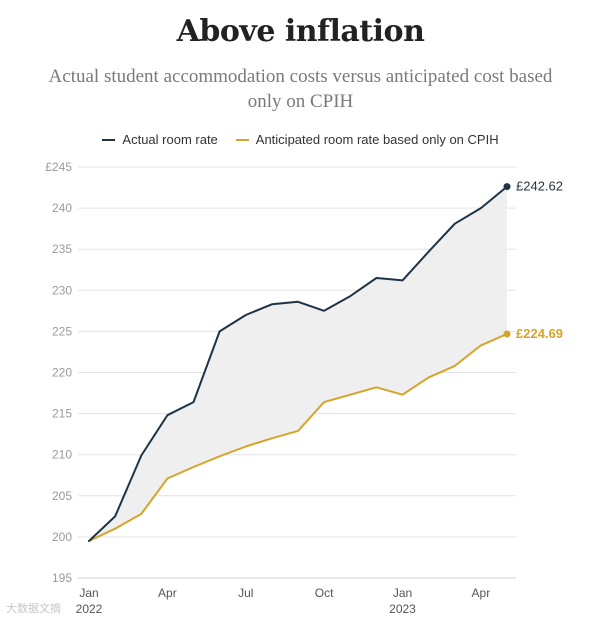 The height and width of the screenshot is (623, 601). I want to click on legend-label-anticipated: Anticipated room rate based only on CPIH, so click(377, 139).